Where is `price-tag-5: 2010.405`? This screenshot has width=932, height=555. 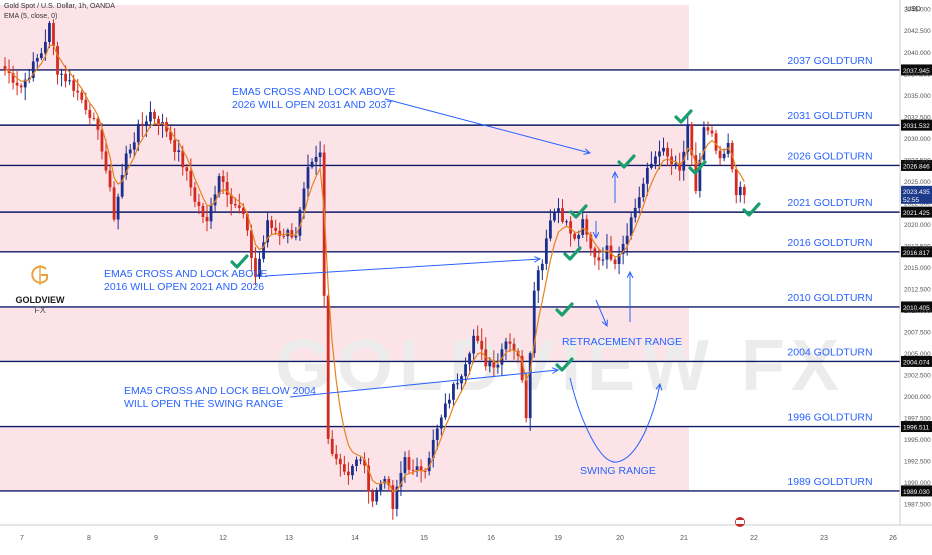 price-tag-5: 2010.405 is located at coordinates (916, 308).